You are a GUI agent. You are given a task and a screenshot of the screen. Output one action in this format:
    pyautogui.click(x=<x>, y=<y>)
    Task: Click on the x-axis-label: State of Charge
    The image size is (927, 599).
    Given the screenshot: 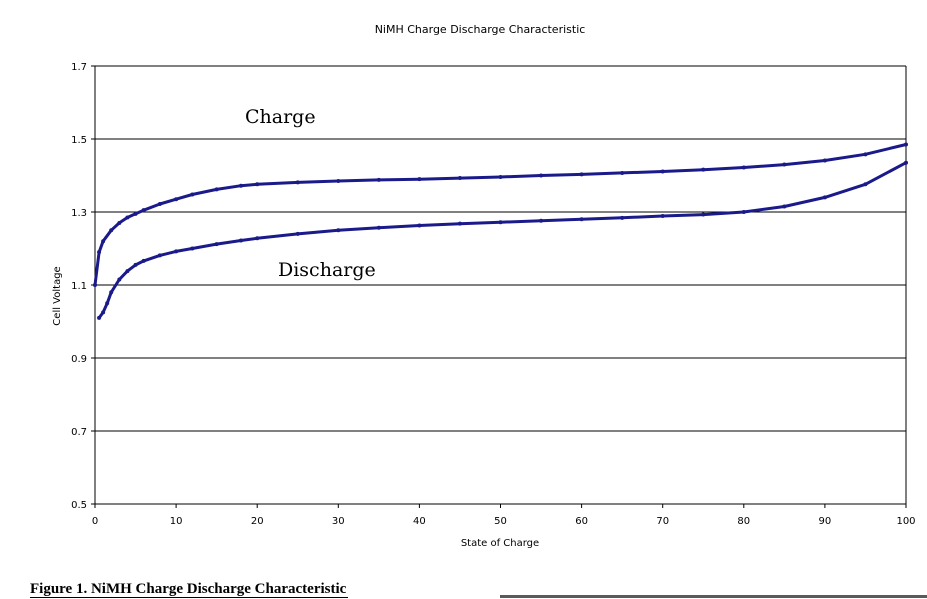 What is the action you would take?
    pyautogui.click(x=500, y=543)
    